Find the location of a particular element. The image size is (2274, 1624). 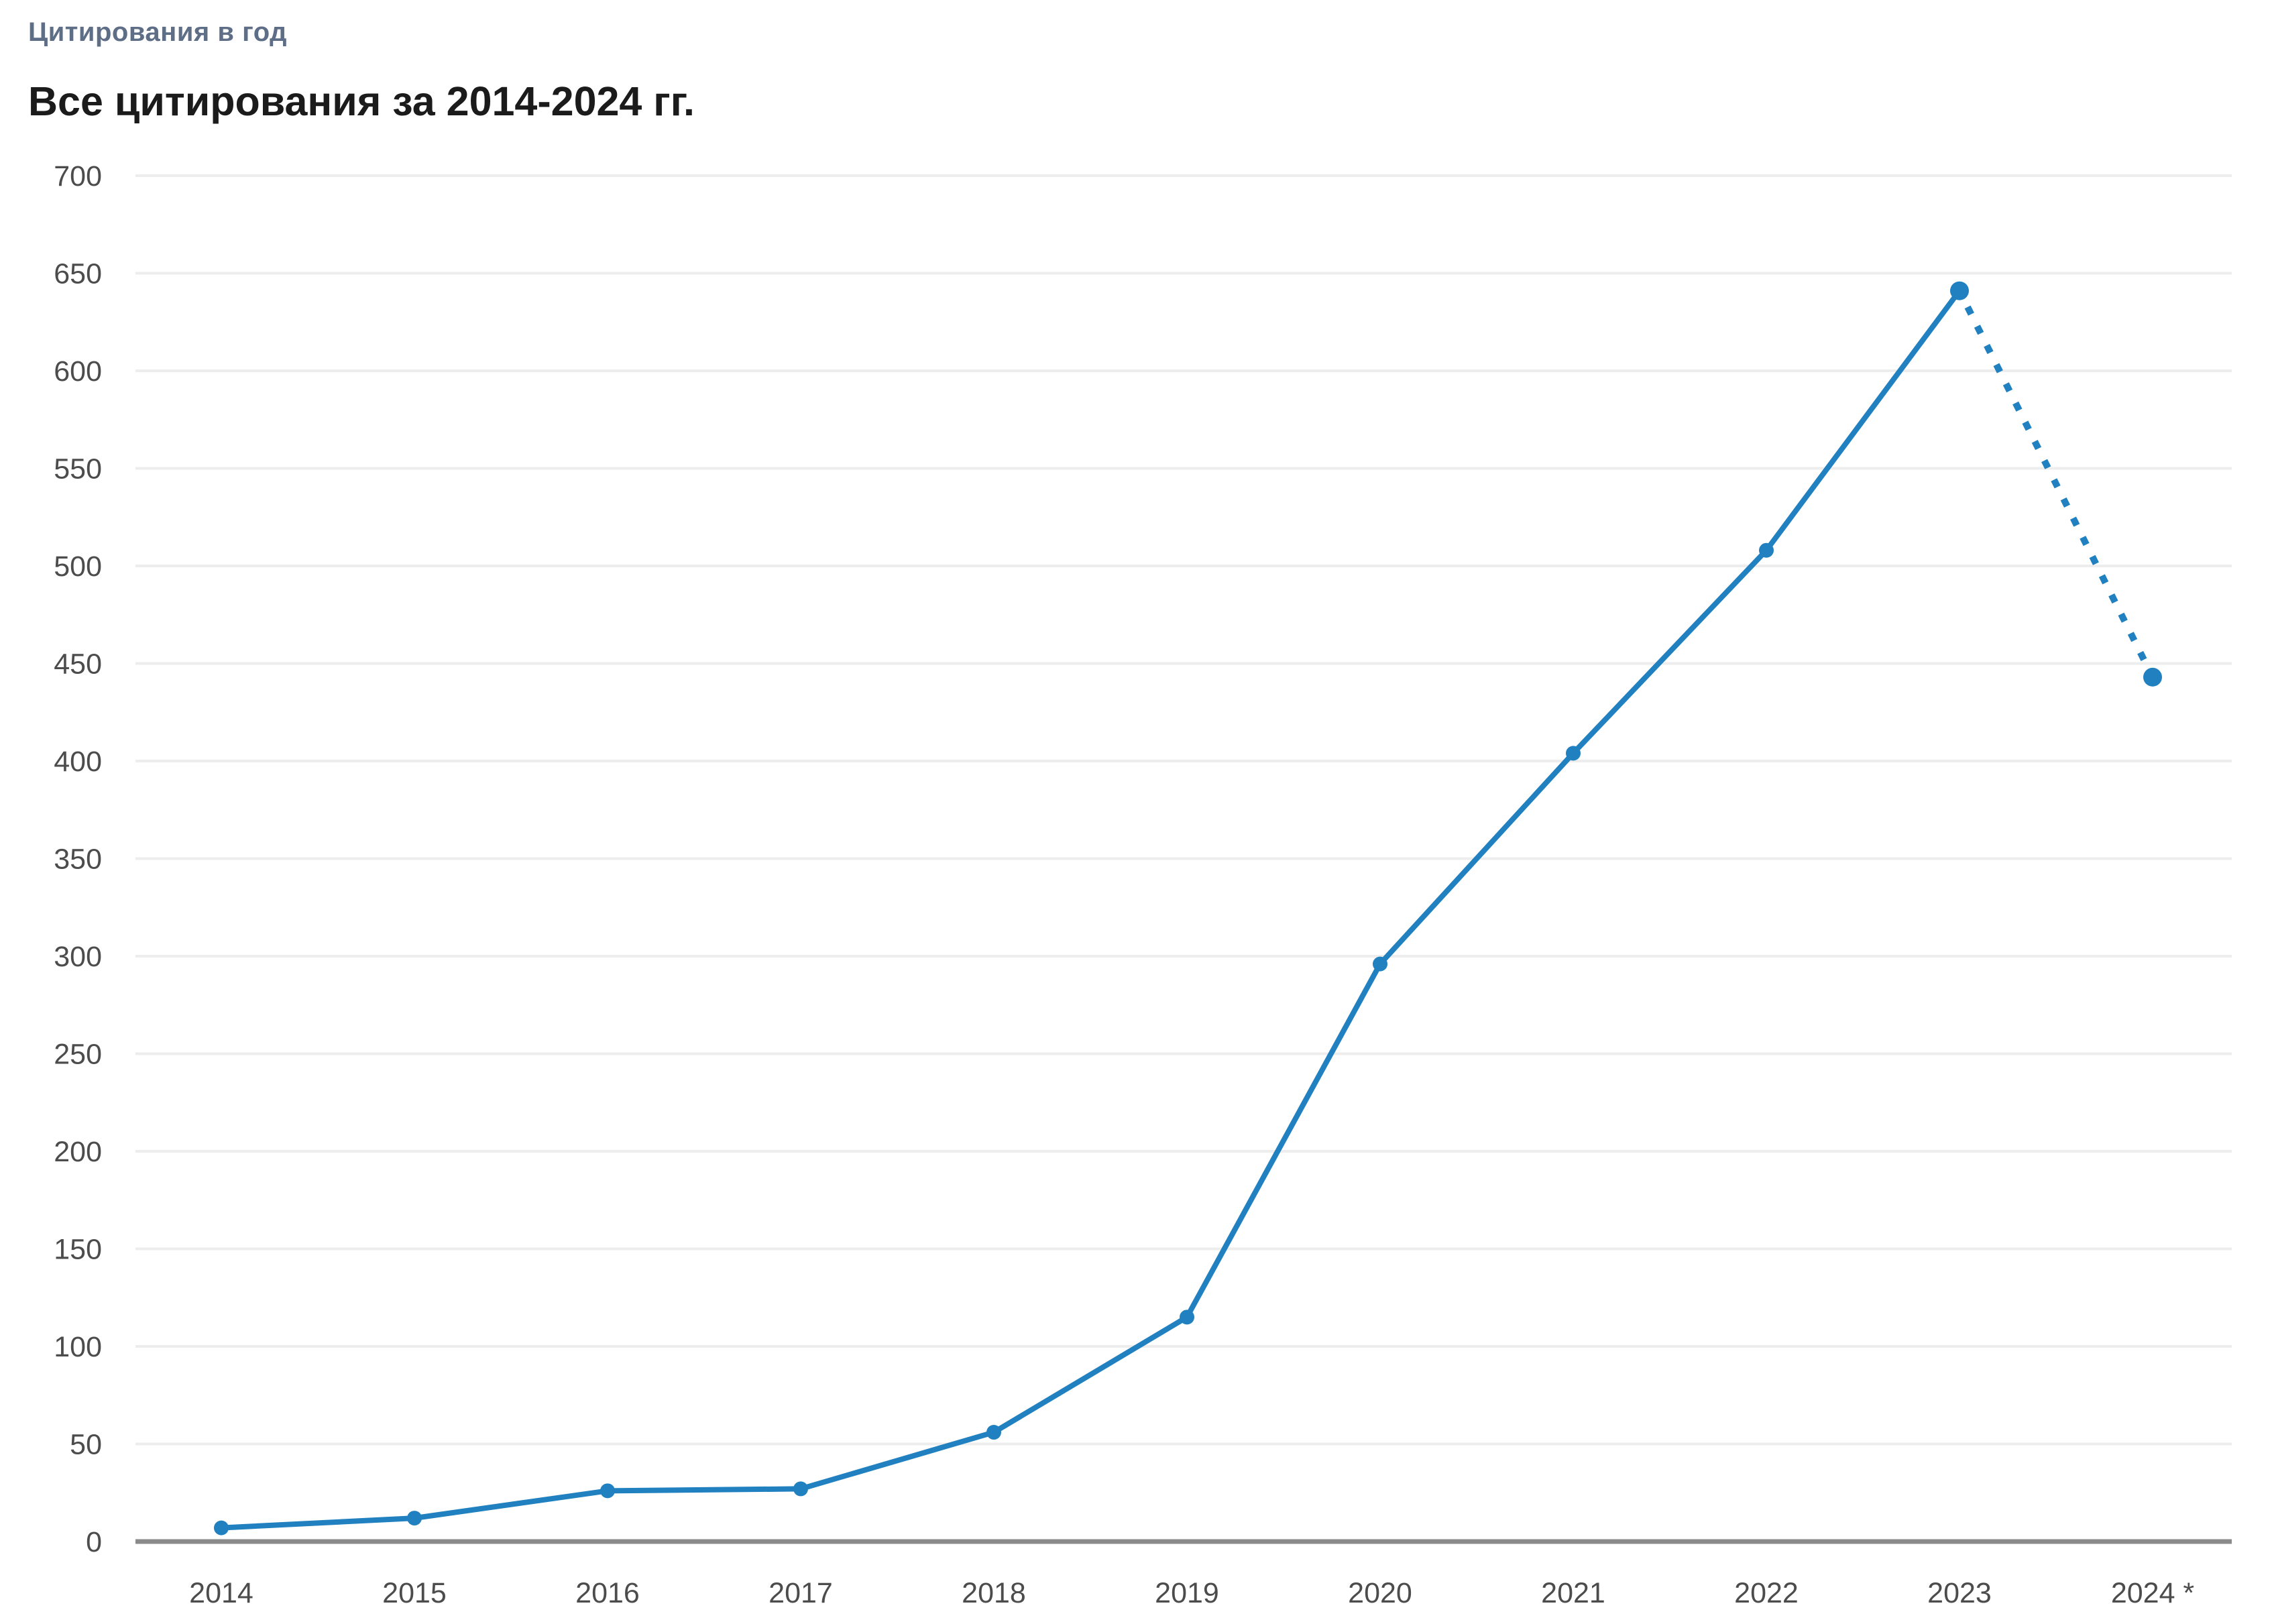

y-tick-label: 650 is located at coordinates (78, 274).